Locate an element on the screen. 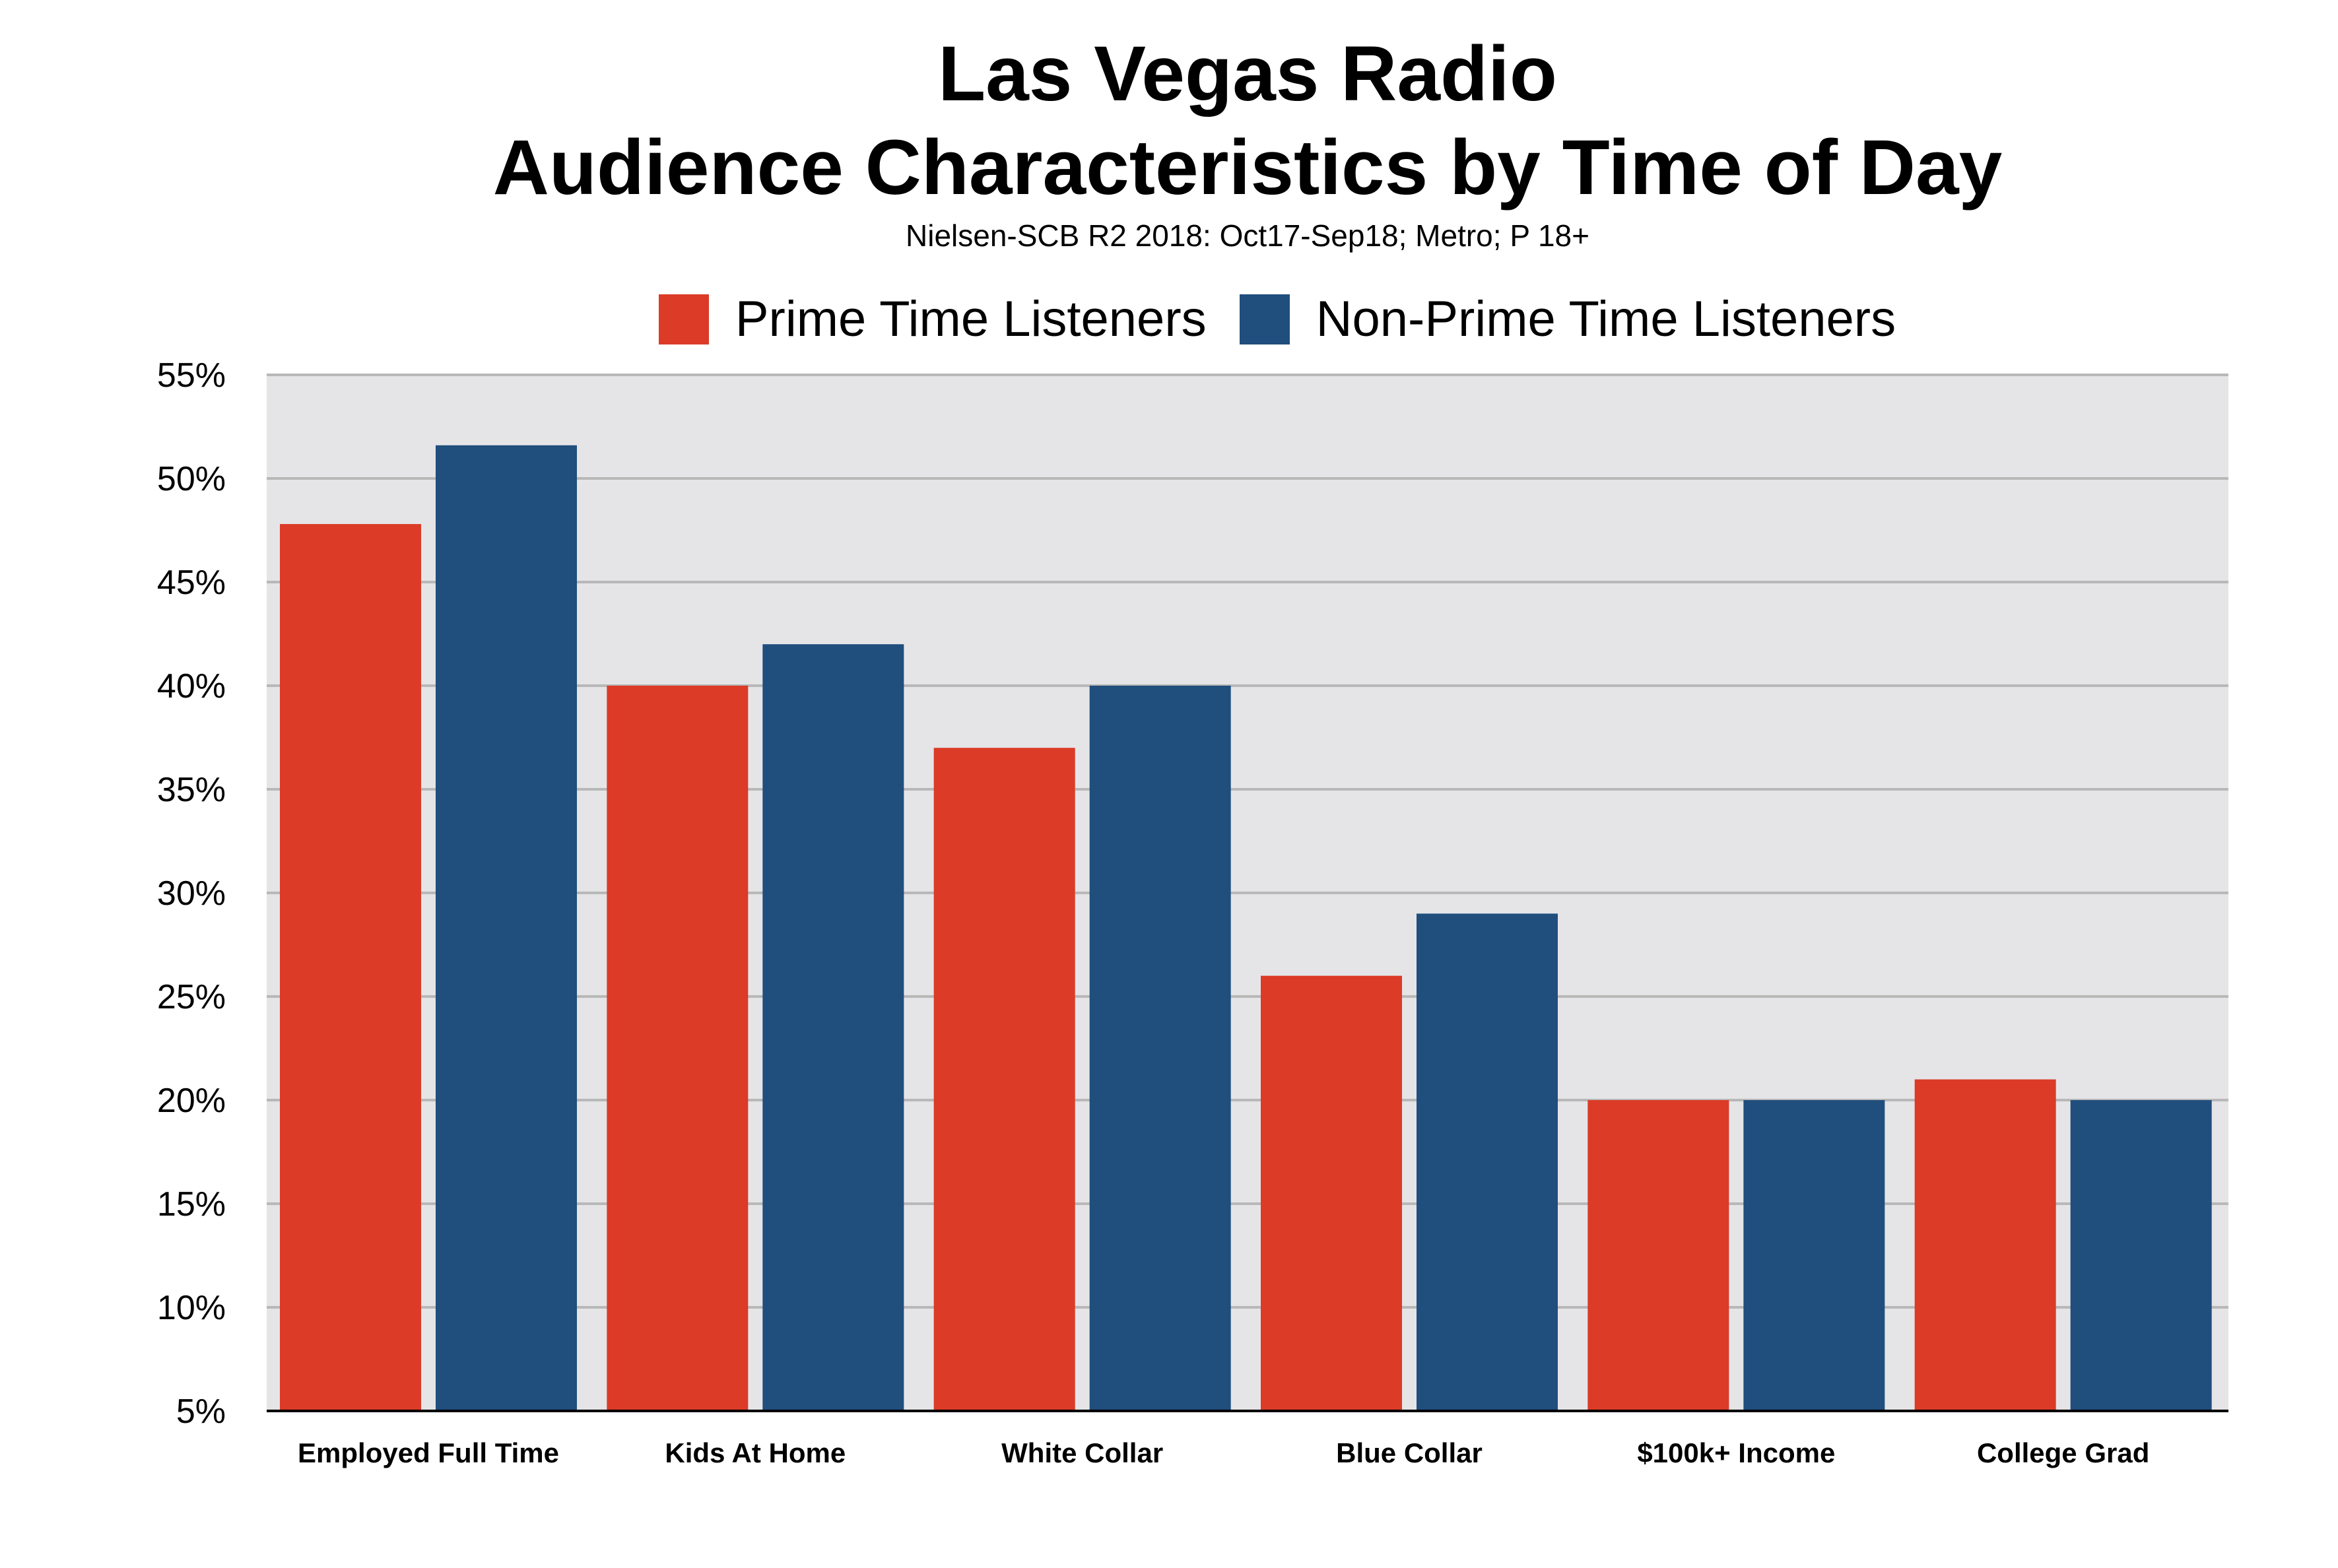 Image resolution: width=2338 pixels, height=1568 pixels. legend-label-prime: Prime Time Listeners is located at coordinates (971, 319).